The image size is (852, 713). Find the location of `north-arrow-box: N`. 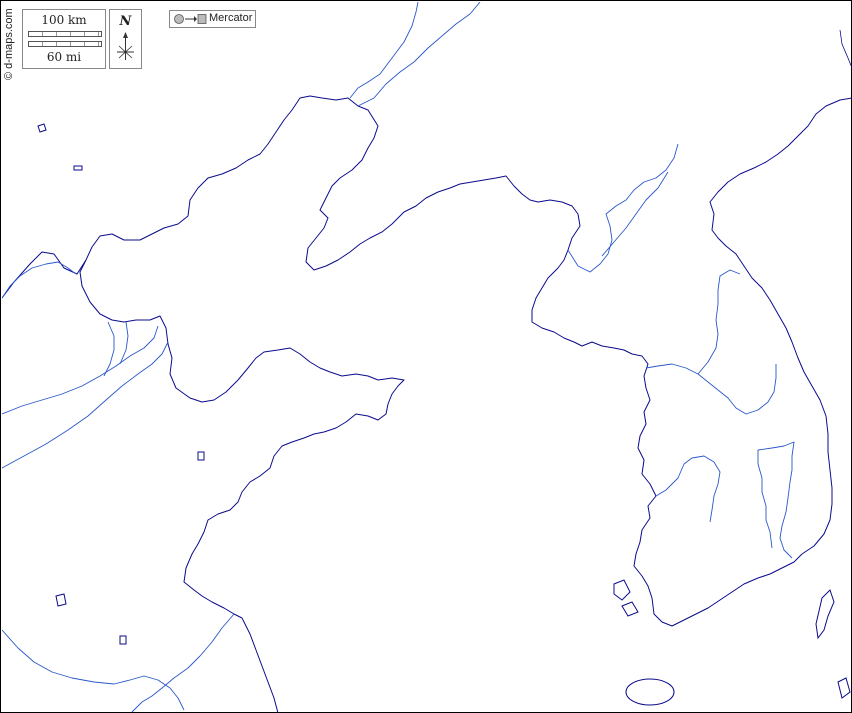

north-arrow-box: N is located at coordinates (125, 39).